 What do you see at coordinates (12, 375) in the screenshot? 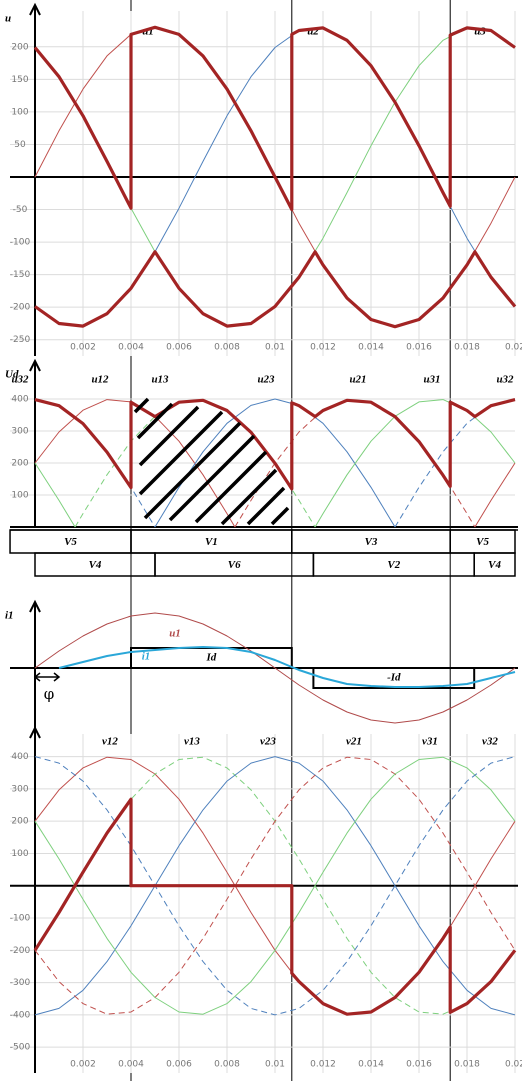
I see `y-axis-label: Ud` at bounding box center [12, 375].